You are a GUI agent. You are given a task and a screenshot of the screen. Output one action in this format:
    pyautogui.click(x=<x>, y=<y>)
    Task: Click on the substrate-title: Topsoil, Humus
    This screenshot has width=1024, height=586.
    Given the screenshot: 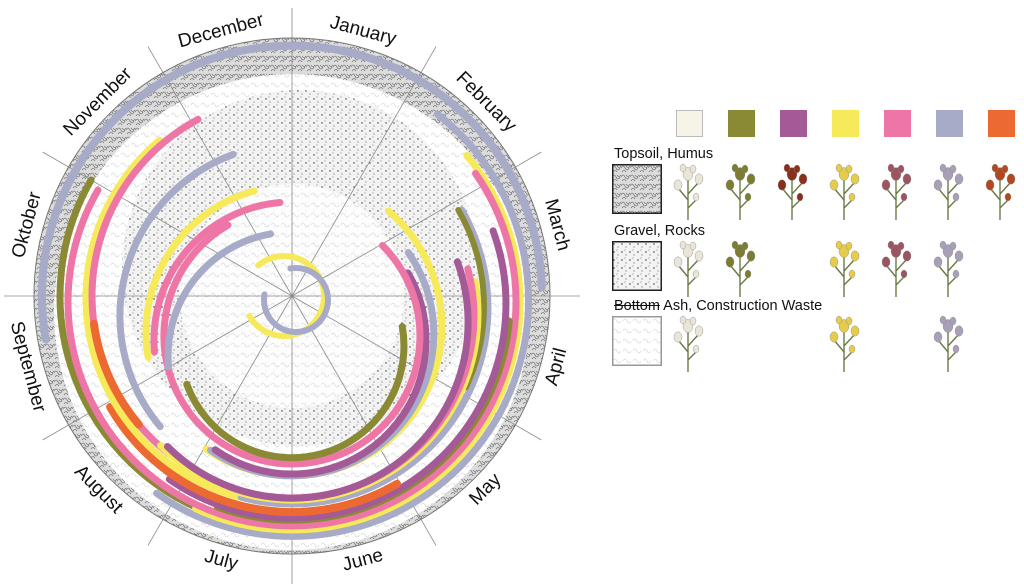 What is the action you would take?
    pyautogui.click(x=663, y=154)
    